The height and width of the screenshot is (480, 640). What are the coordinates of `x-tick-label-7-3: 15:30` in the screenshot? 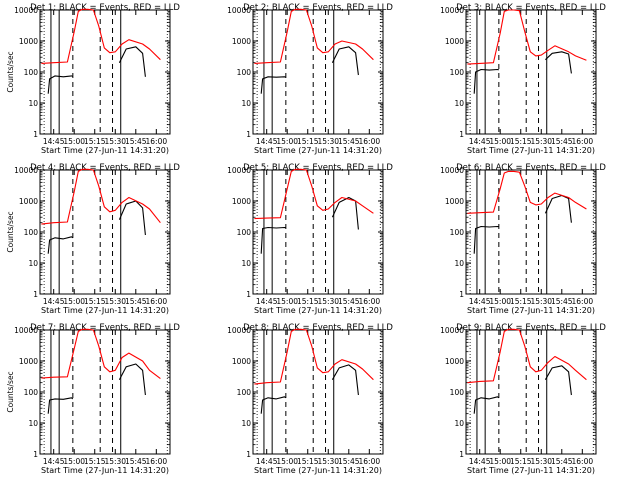 It's located at (115, 461).